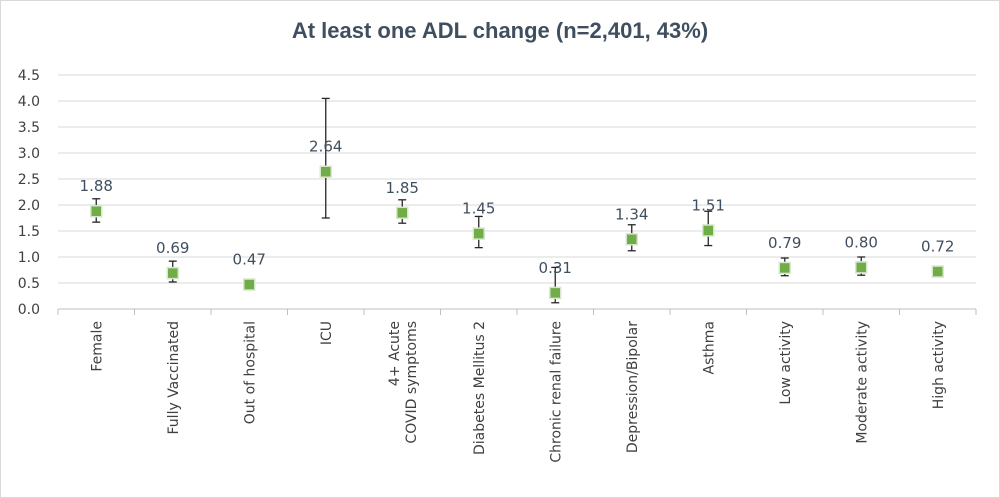 Image resolution: width=1000 pixels, height=498 pixels. I want to click on data-label: 1.85, so click(402, 188).